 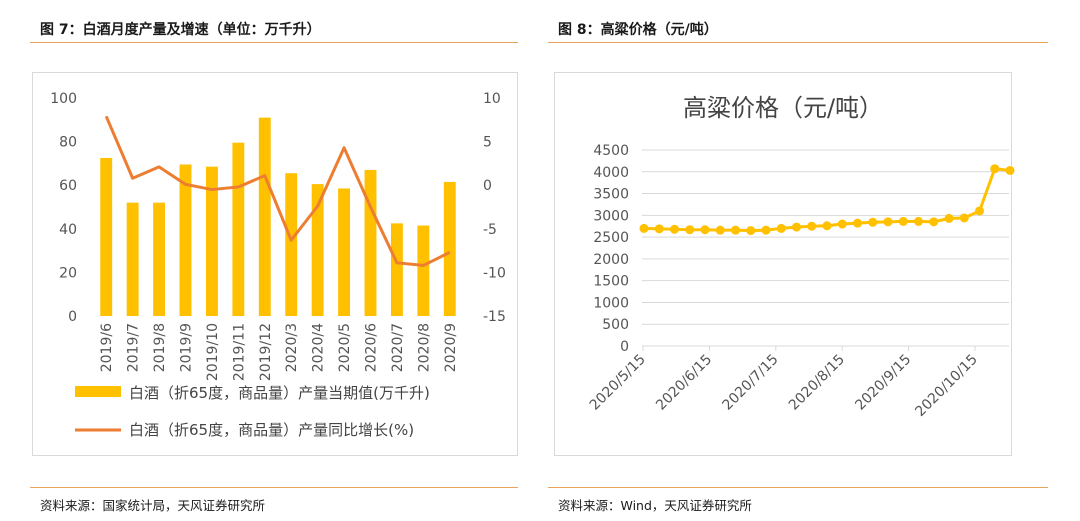 What do you see at coordinates (345, 347) in the screenshot?
I see `x-category-label: 2020/5` at bounding box center [345, 347].